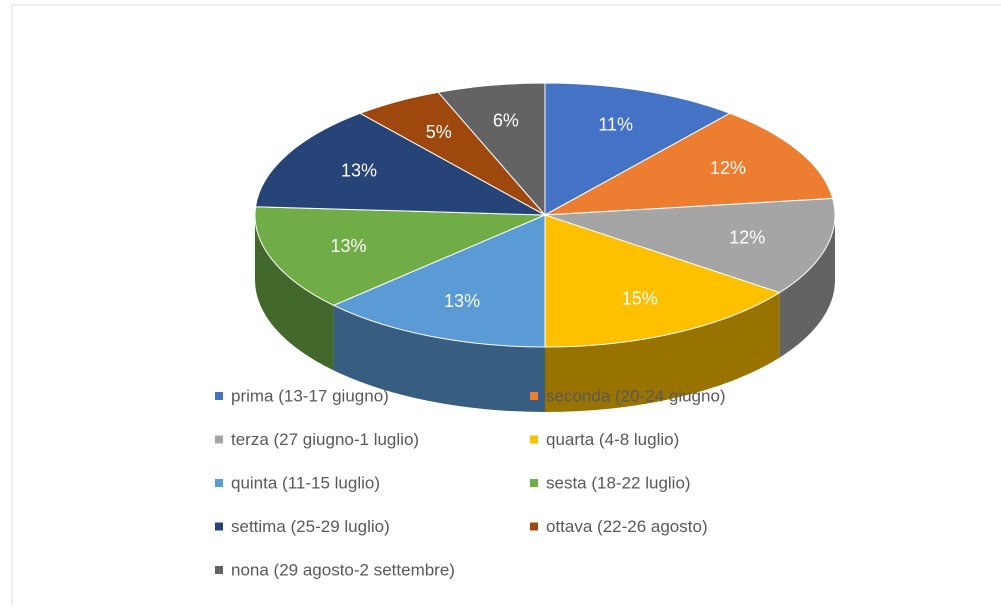 The width and height of the screenshot is (1001, 610). What do you see at coordinates (627, 526) in the screenshot?
I see `legend-label: ottava (22-26 agosto)` at bounding box center [627, 526].